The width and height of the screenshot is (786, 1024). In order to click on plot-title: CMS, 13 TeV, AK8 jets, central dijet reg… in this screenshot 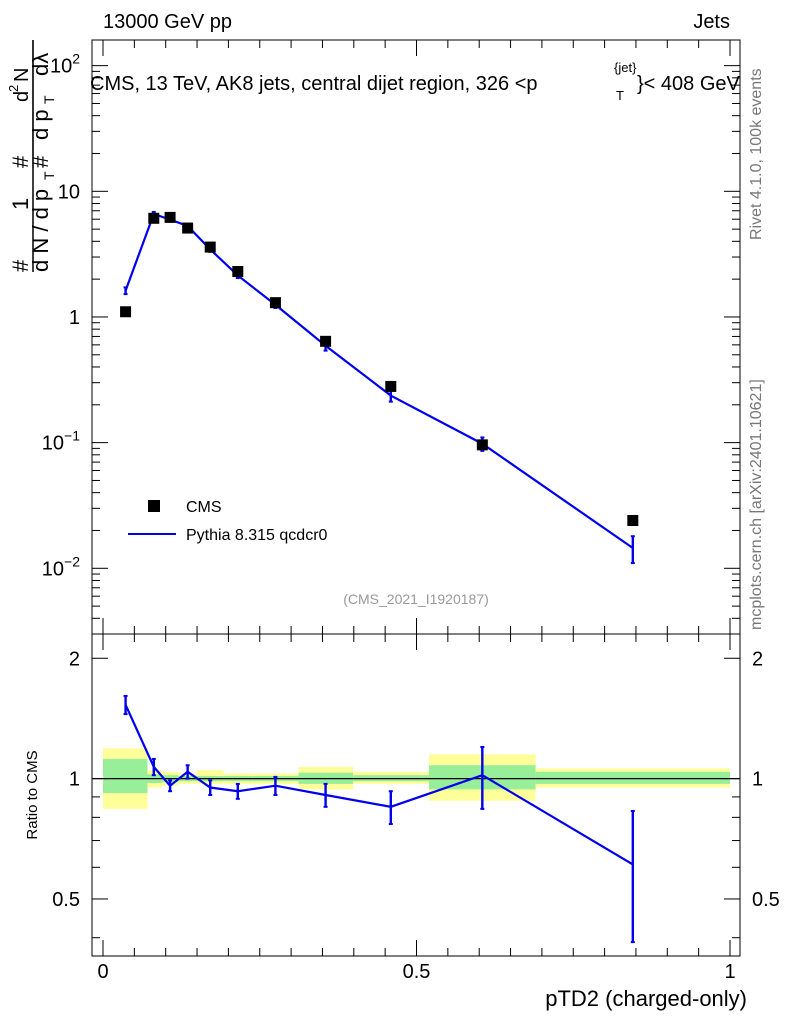, I will do `click(314, 84)`.